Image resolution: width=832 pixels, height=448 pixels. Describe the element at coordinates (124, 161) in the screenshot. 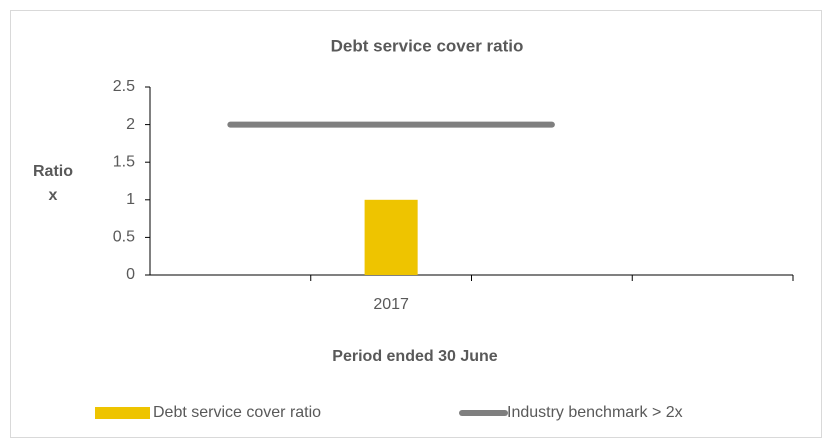

I see `y-tick-label: 1.5` at that location.